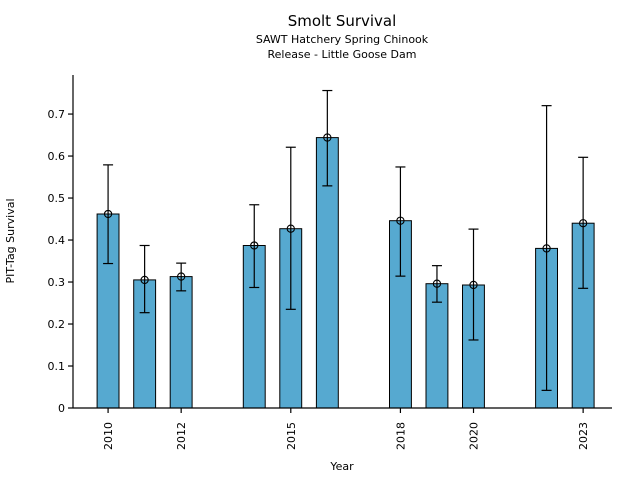  What do you see at coordinates (108, 214) in the screenshot?
I see `point-marker-2010` at bounding box center [108, 214].